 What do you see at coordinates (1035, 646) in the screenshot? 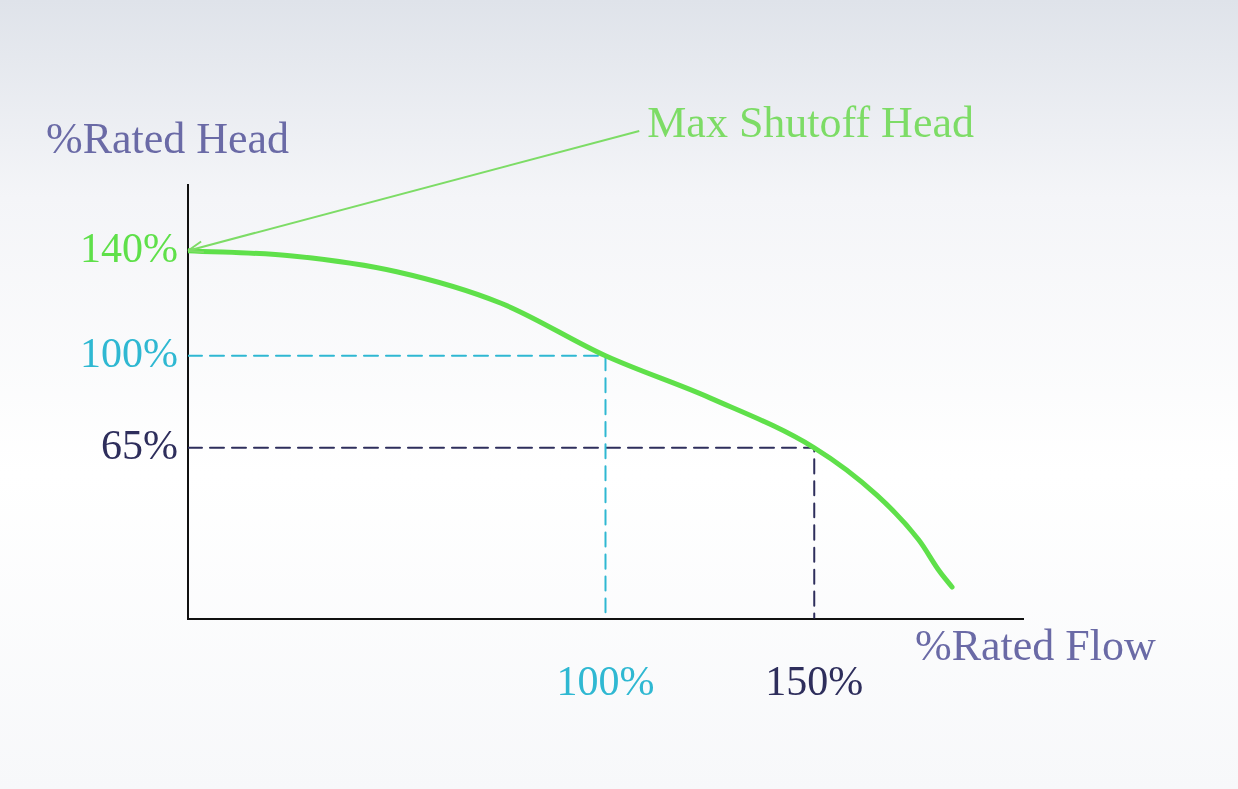
I see `x-axis-title: %Rated Flow` at bounding box center [1035, 646].